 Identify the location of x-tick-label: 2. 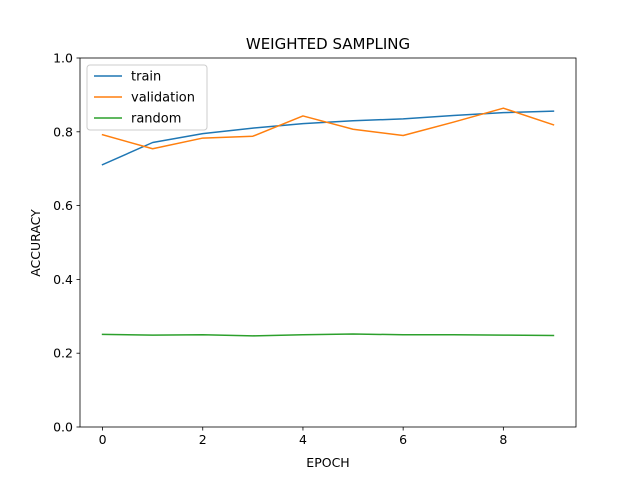
(203, 439).